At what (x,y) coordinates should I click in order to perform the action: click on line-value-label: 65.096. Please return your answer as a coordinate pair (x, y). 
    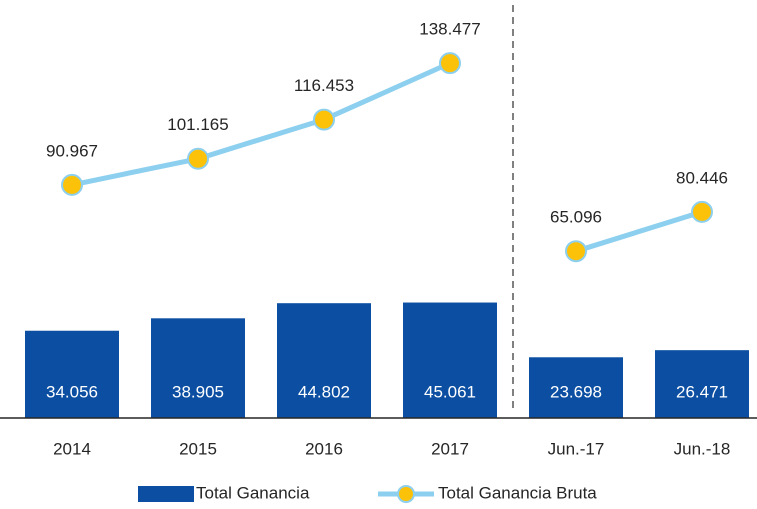
    Looking at the image, I should click on (576, 217).